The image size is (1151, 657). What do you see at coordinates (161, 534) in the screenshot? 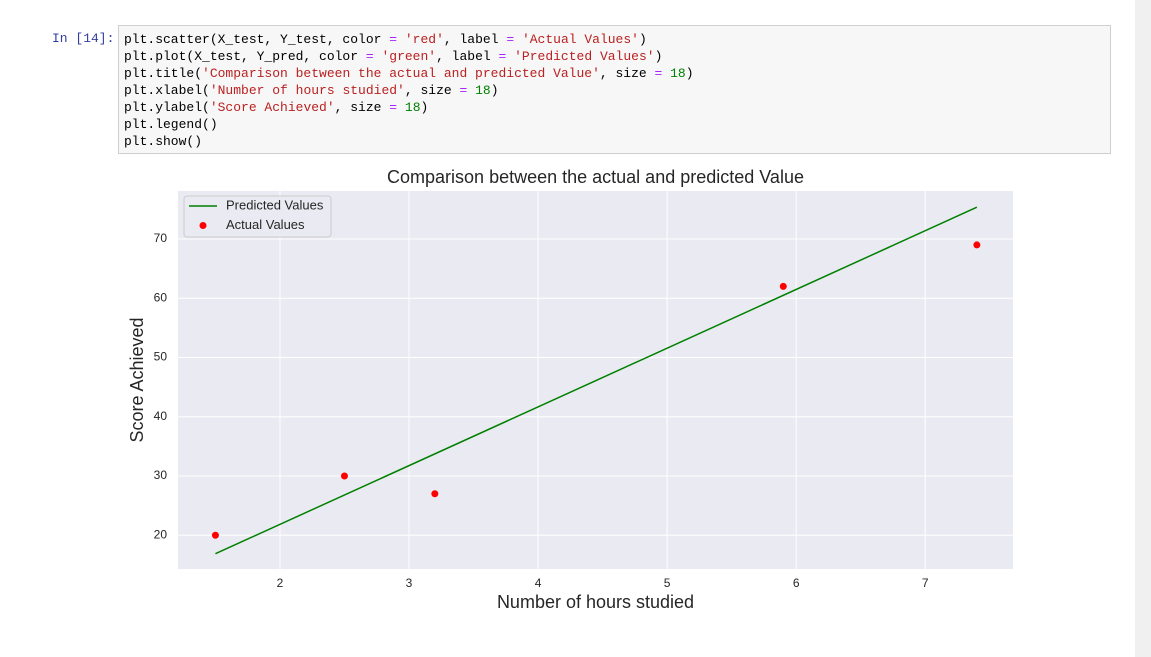
I see `y-tick-label: 20` at bounding box center [161, 534].